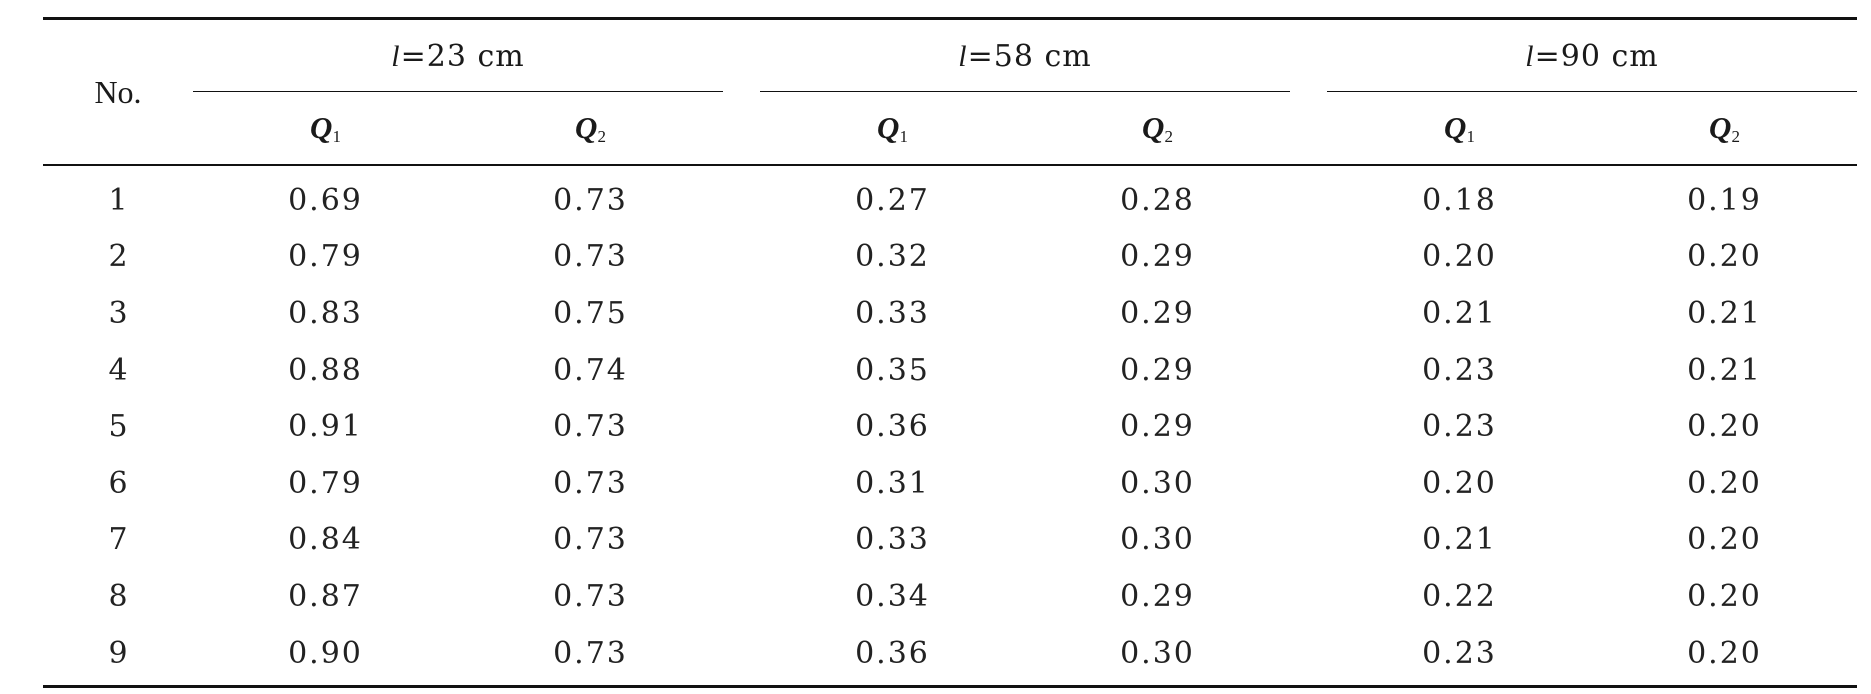 The height and width of the screenshot is (694, 1871). Describe the element at coordinates (325, 200) in the screenshot. I see `value-cell: 0.69` at that location.